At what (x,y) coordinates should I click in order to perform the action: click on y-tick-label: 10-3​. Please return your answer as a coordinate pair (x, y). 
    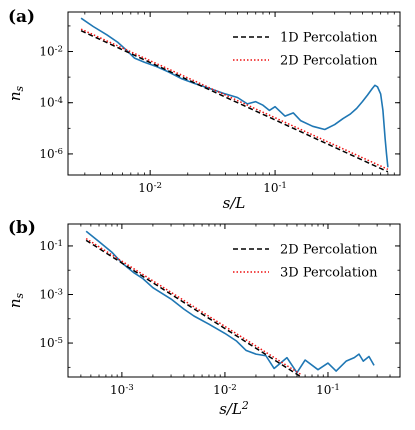
    Looking at the image, I should click on (51, 294).